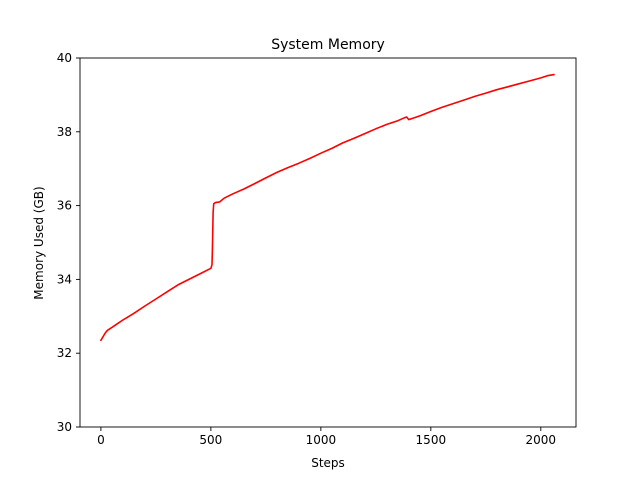 This screenshot has width=640, height=480. I want to click on y-axis-ticks: 30 32 34 36 38 40, so click(68, 242).